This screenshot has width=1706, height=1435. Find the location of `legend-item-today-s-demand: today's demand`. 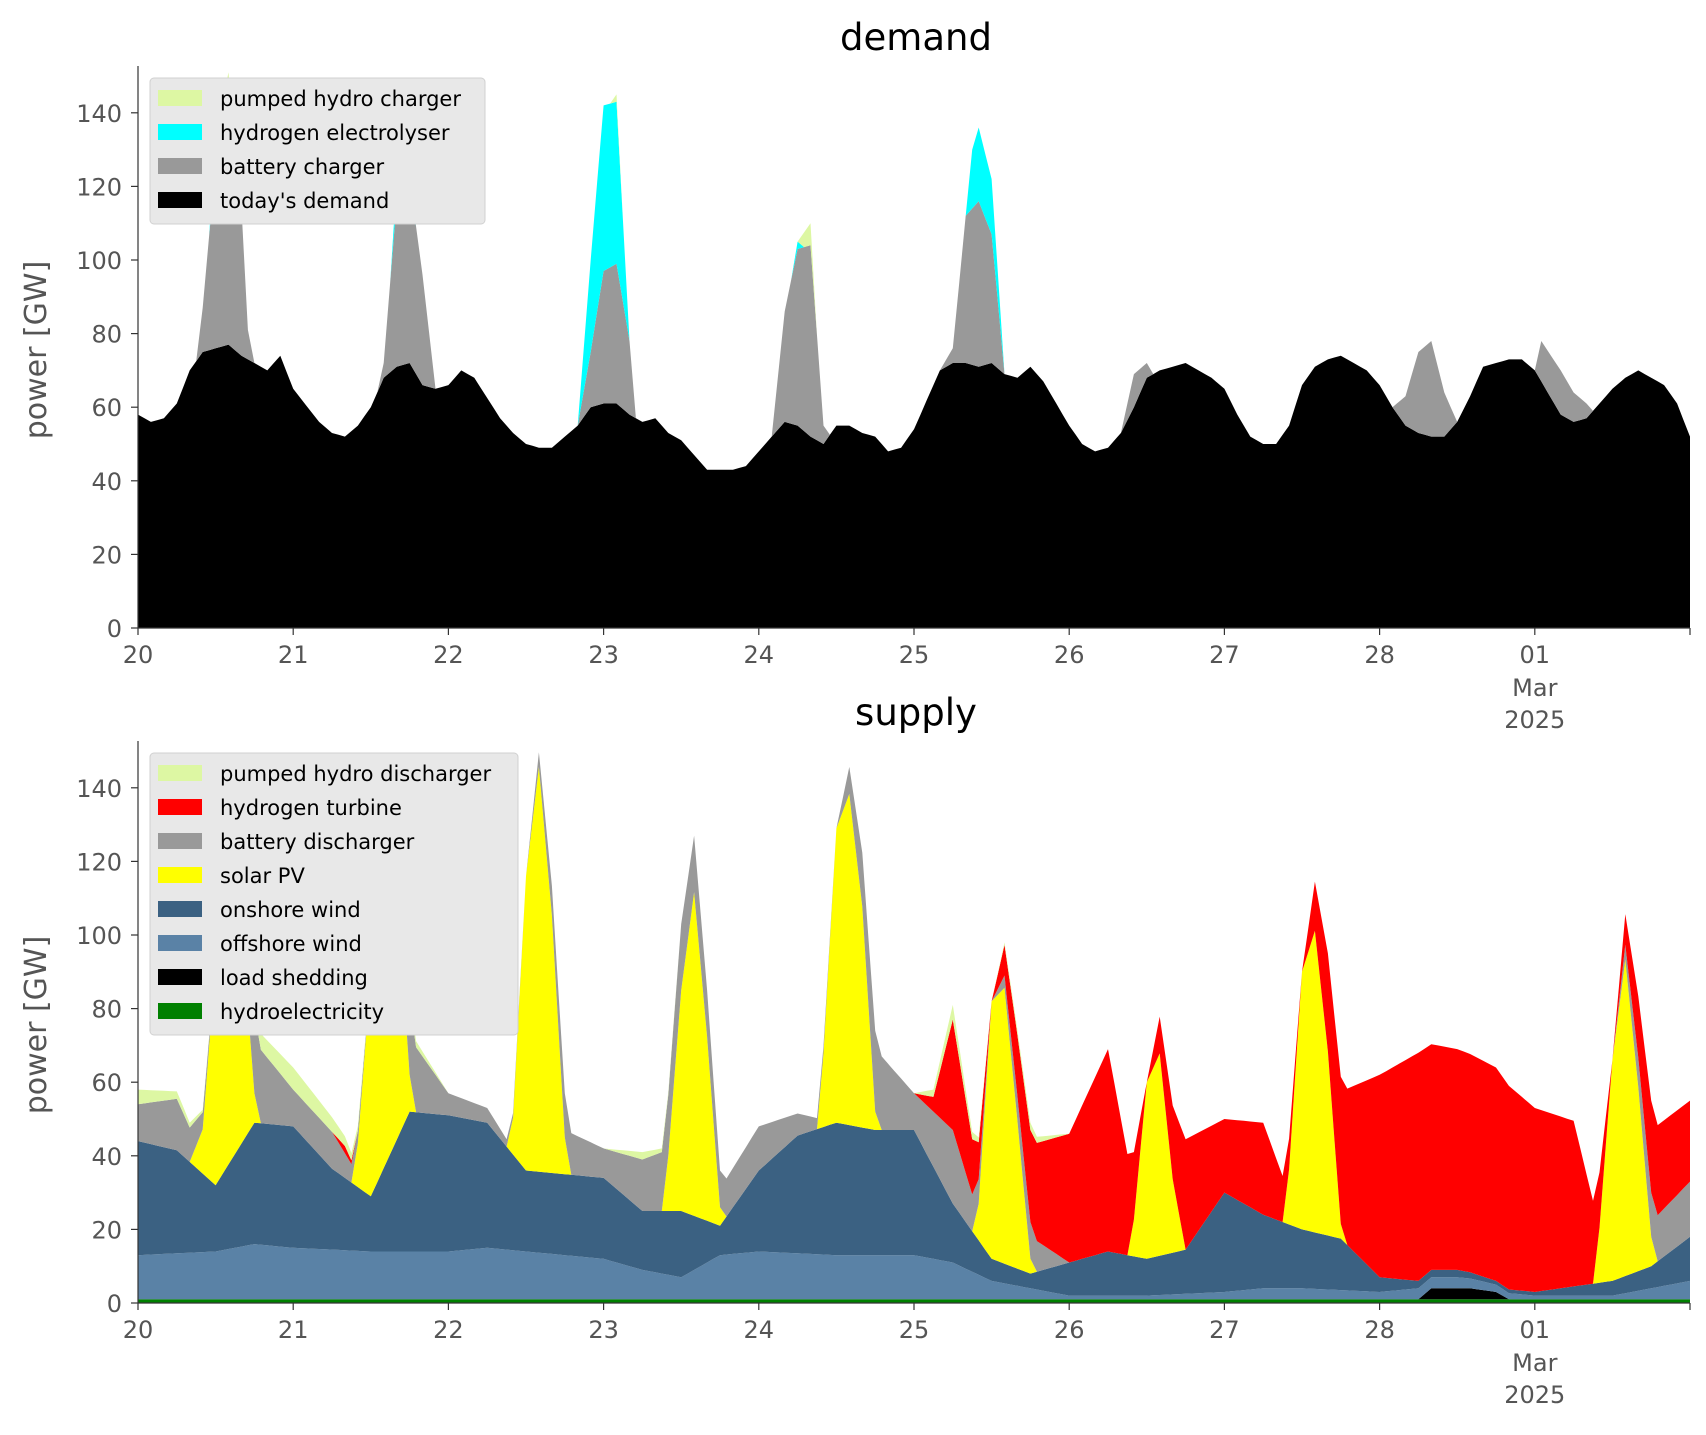

legend-item-today-s-demand: today's demand is located at coordinates (273, 201).